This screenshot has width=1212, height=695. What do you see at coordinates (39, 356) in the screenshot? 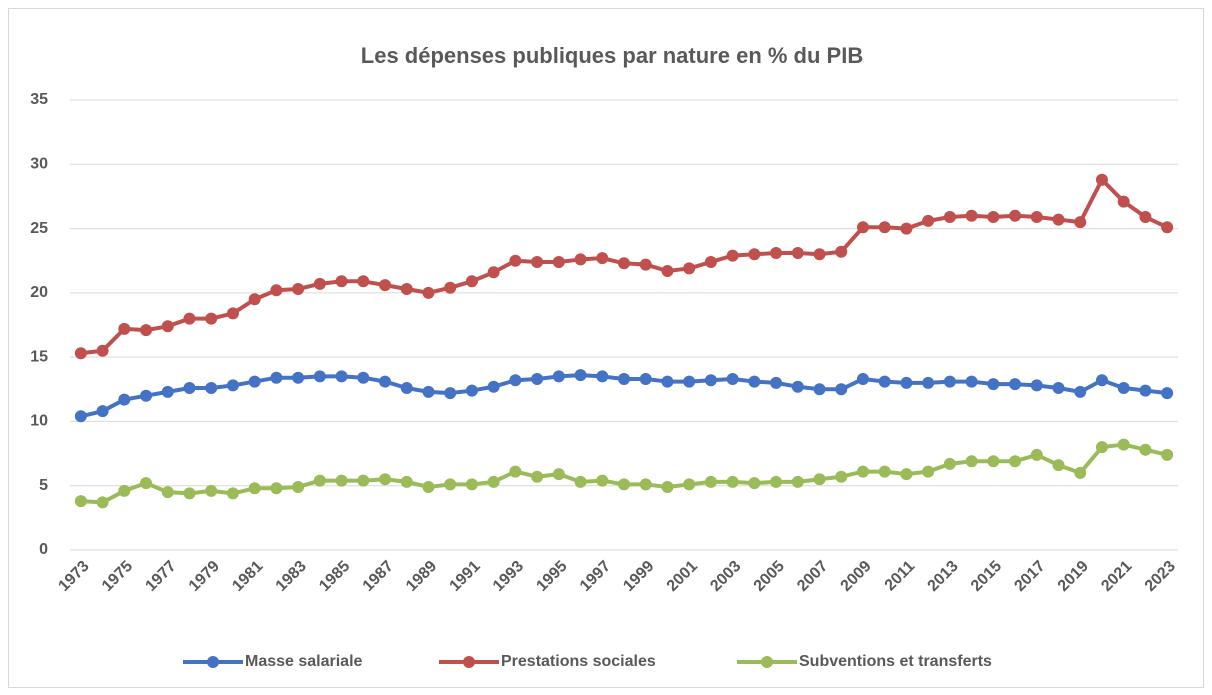
I see `y-tick-label: 15` at bounding box center [39, 356].